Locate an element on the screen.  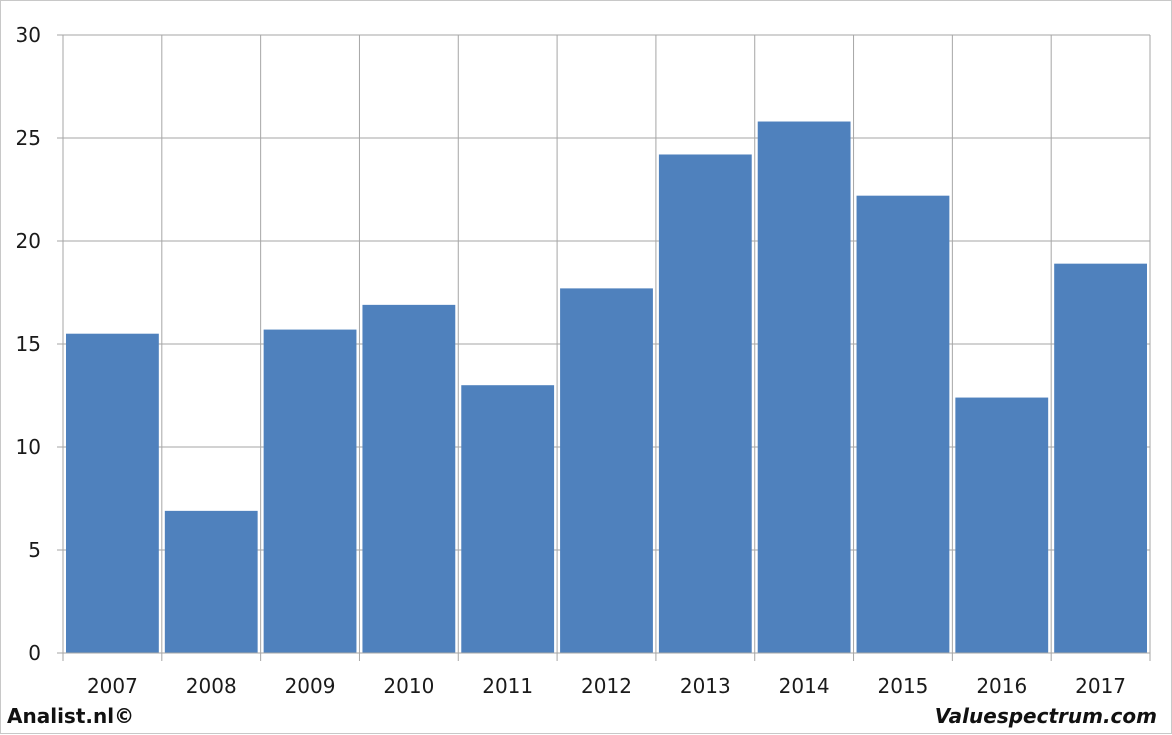
x-tick-label-2016: 2016 is located at coordinates (1001, 686).